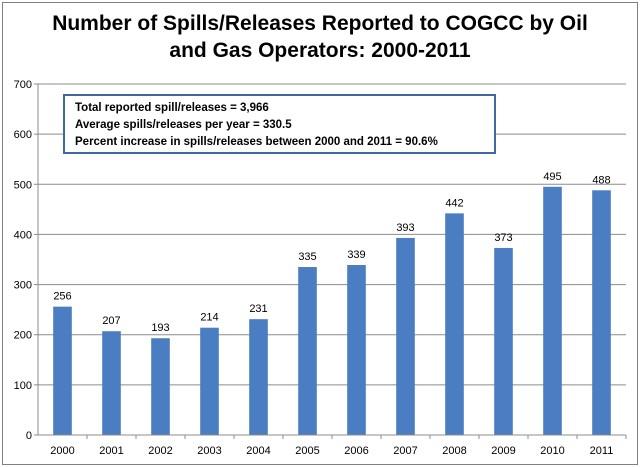 The height and width of the screenshot is (467, 640). I want to click on x-tick-label: 2004, so click(258, 451).